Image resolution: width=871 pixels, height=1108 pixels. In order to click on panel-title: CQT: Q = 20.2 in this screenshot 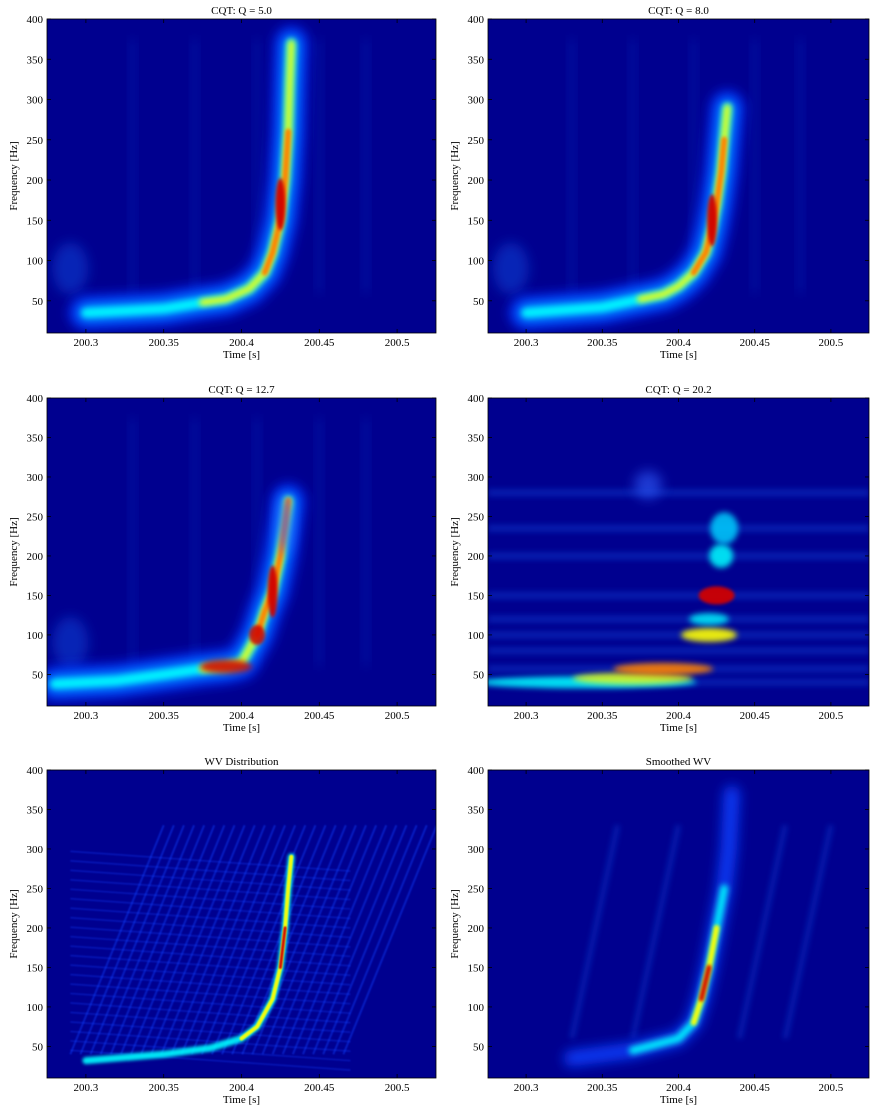, I will do `click(678, 390)`.